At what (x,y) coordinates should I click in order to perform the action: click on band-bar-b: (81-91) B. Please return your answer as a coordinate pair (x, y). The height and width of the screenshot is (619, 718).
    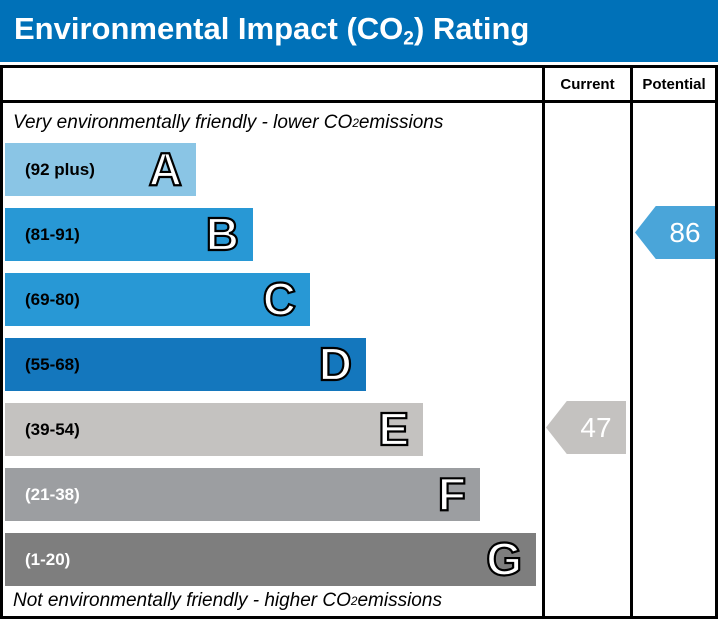
    Looking at the image, I should click on (129, 234).